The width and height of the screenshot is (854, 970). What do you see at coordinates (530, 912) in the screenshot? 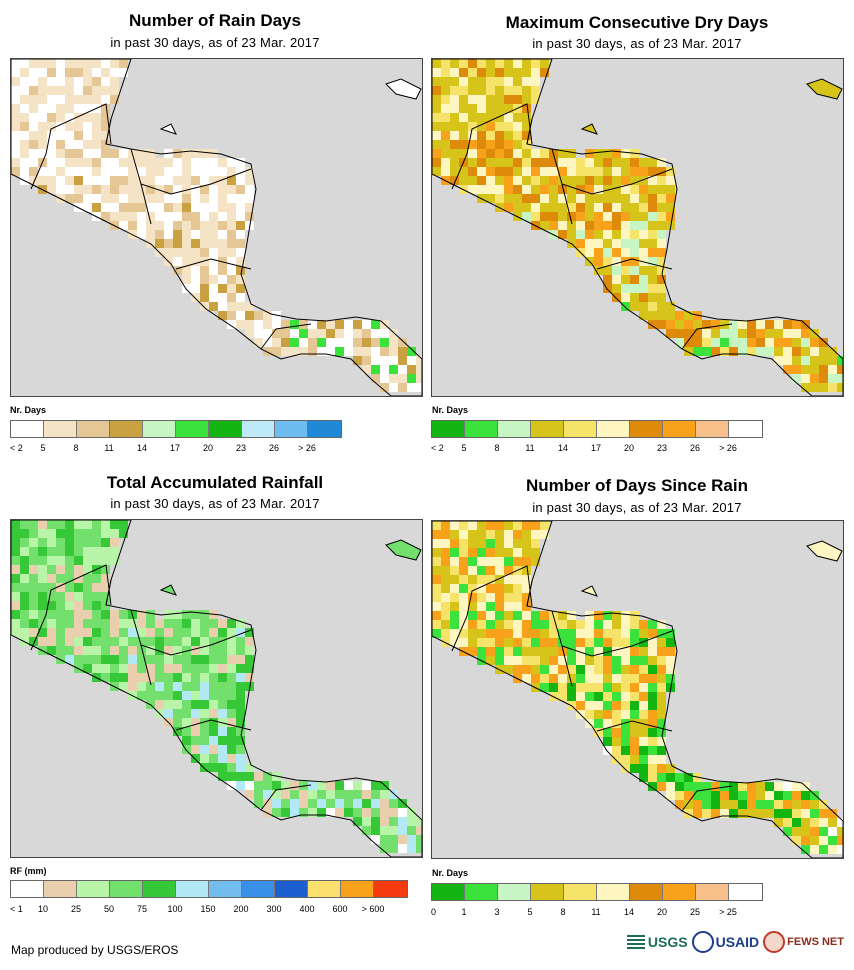
I see `legend-label: 5` at bounding box center [530, 912].